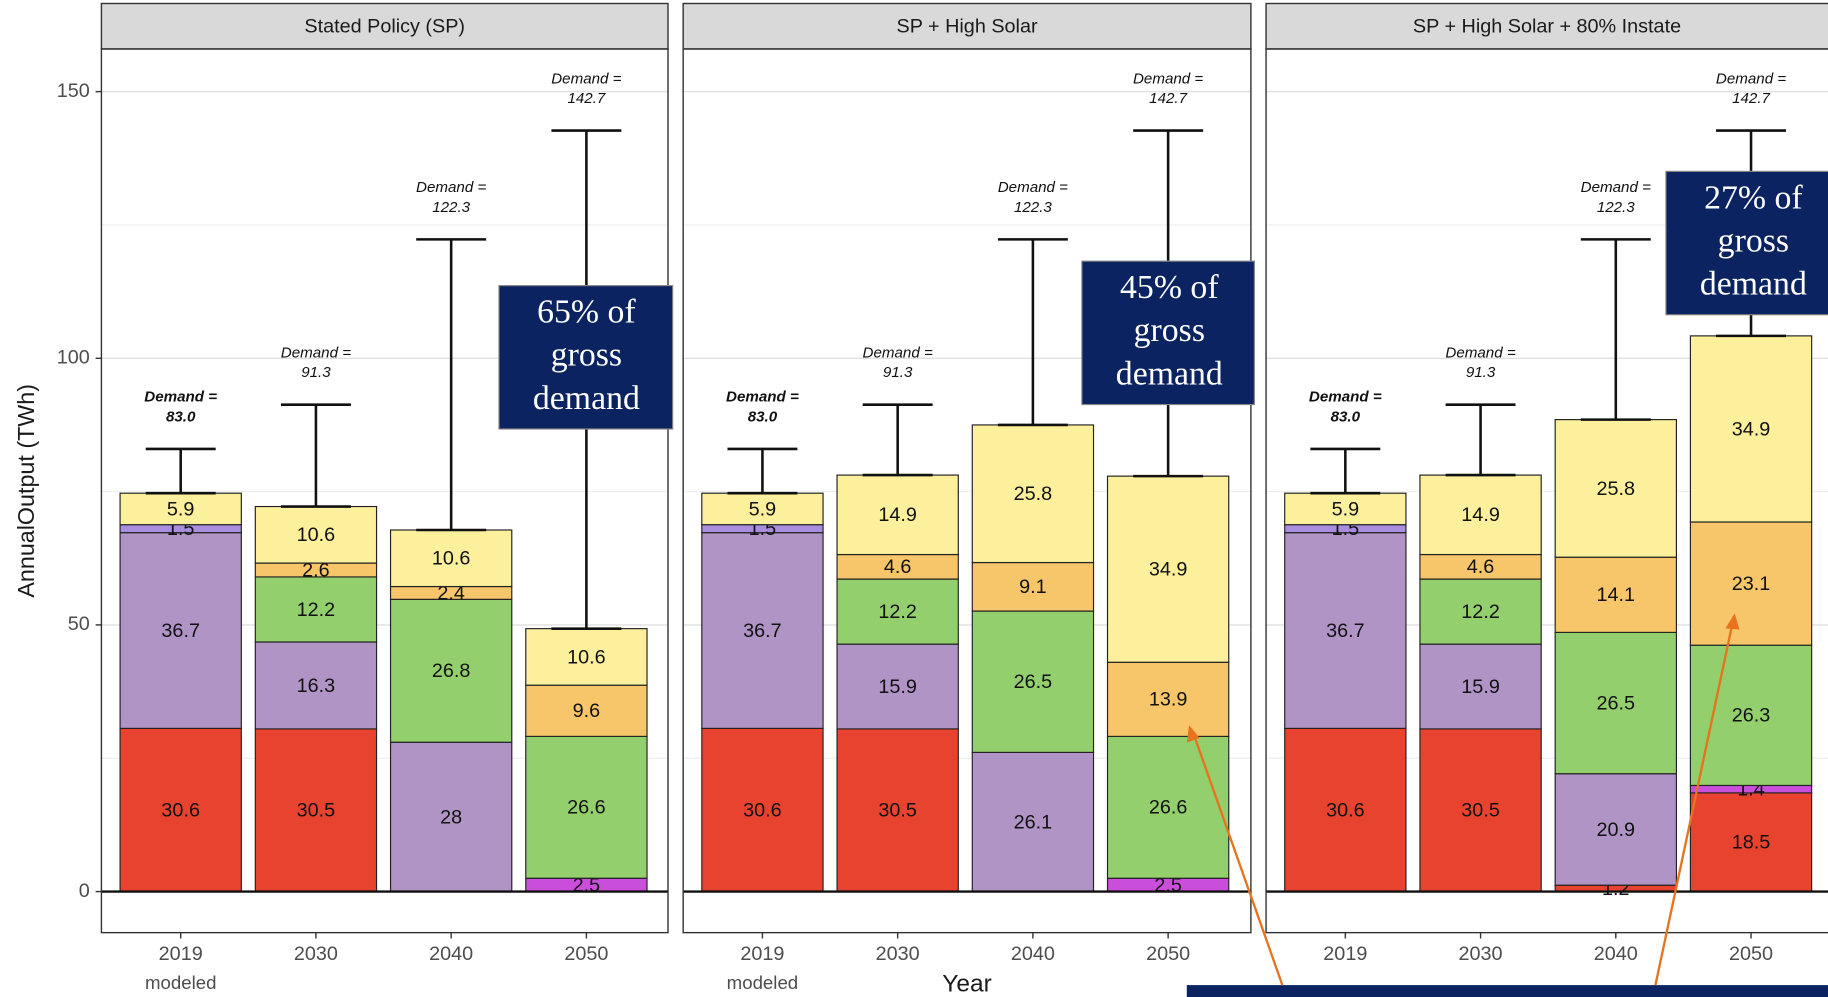 The image size is (1828, 997). Describe the element at coordinates (1507, 991) in the screenshot. I see `annotation-box` at that location.